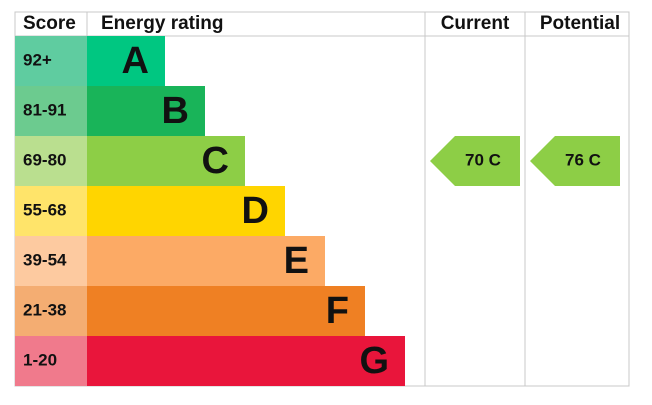 The image size is (652, 405). I want to click on rating-header: Energy rating, so click(162, 23).